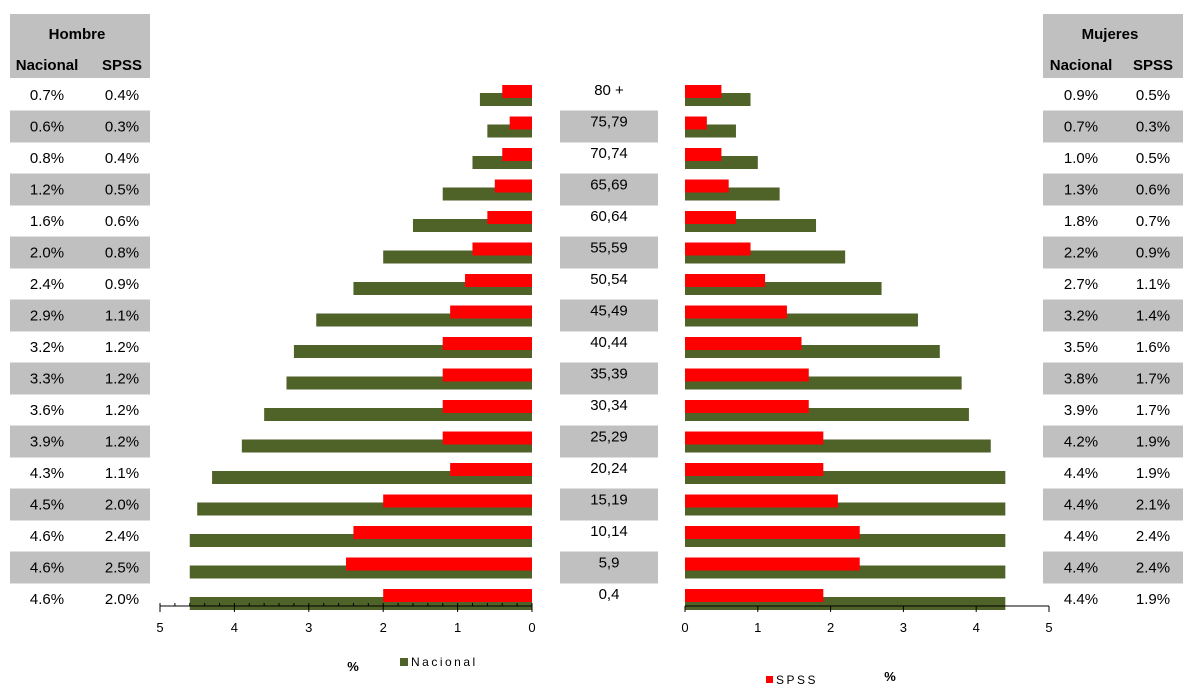 Image resolution: width=1186 pixels, height=685 pixels. Describe the element at coordinates (47, 568) in the screenshot. I see `men-nacional-value: 4.6%` at that location.